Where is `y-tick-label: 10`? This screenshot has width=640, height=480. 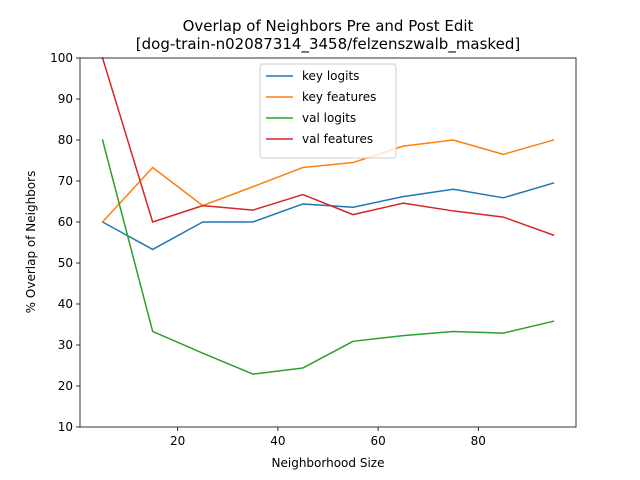 y-tick-label: 10 is located at coordinates (65, 427).